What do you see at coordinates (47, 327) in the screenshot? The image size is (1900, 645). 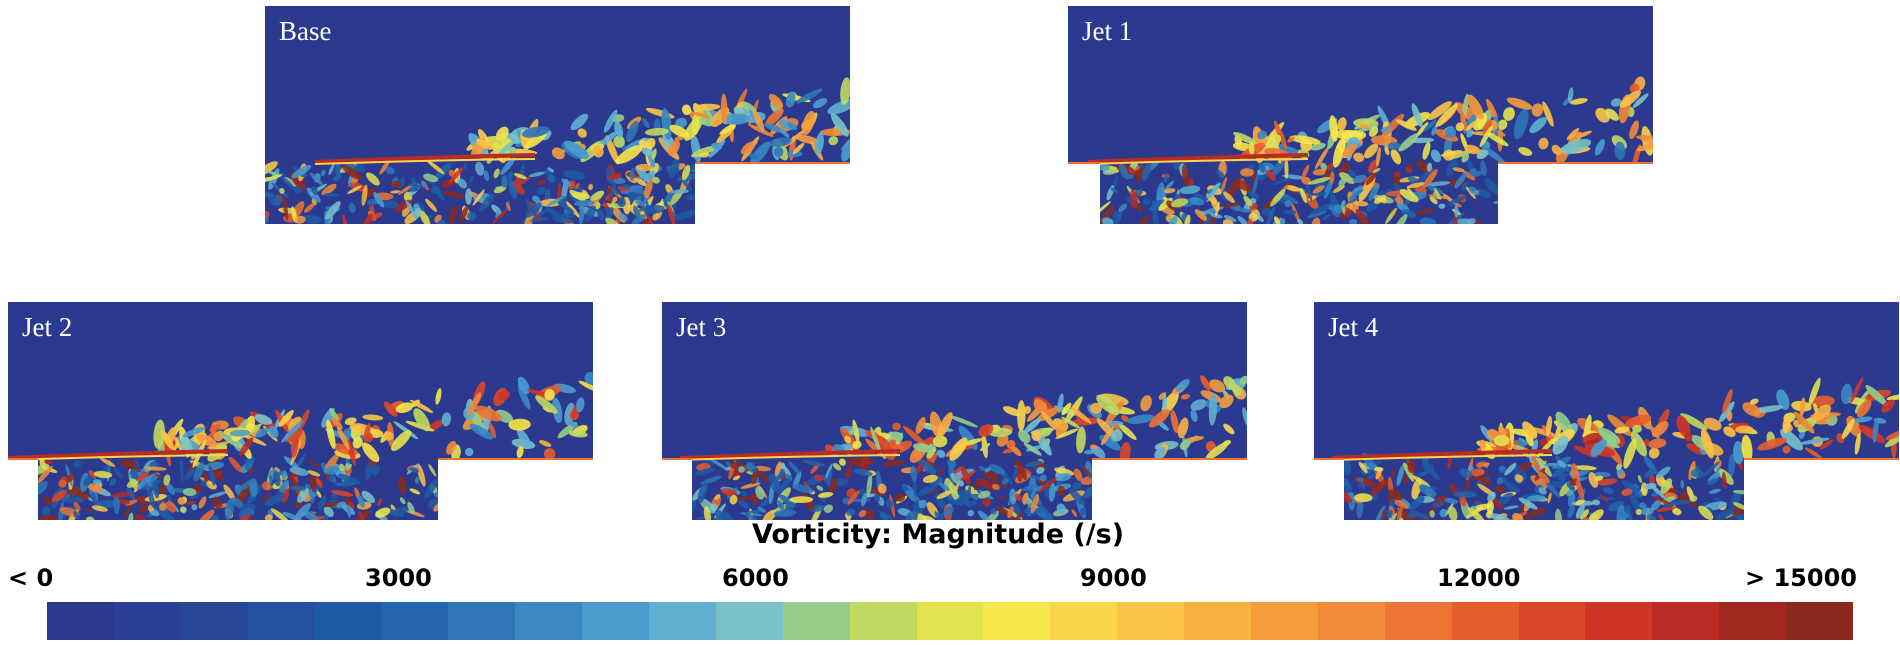 I see `panel-label-jet-2: Jet 2` at bounding box center [47, 327].